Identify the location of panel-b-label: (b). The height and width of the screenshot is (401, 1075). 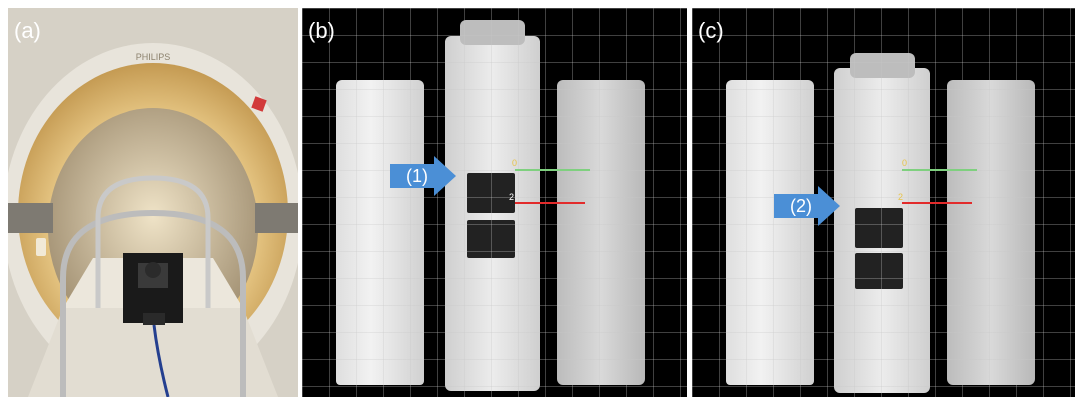
(321, 30).